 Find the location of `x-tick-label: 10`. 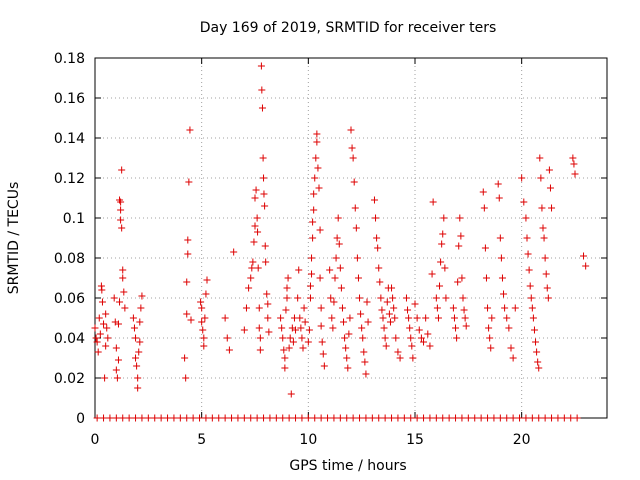

x-tick-label: 10 is located at coordinates (308, 440).